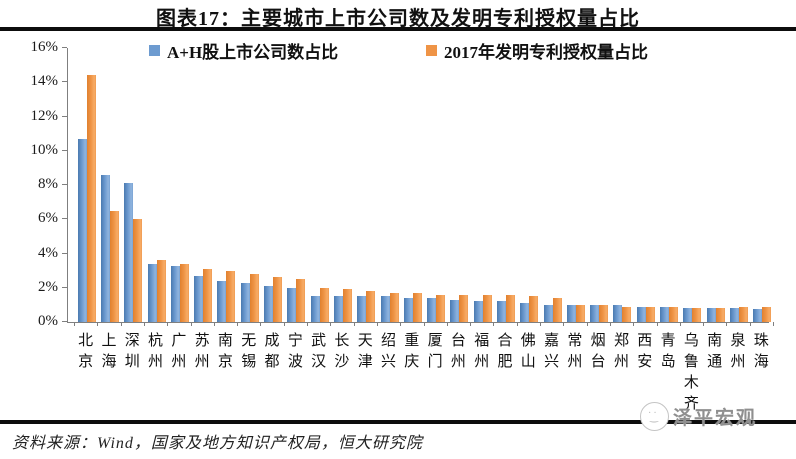 This screenshot has width=796, height=459. I want to click on x-category-label: 南京, so click(225, 351).